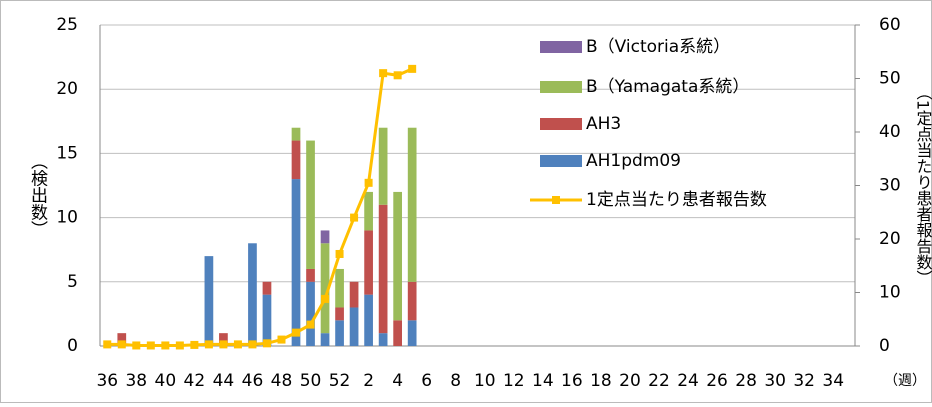 Image resolution: width=932 pixels, height=407 pixels. What do you see at coordinates (195, 381) in the screenshot?
I see `x-tick-label: 42` at bounding box center [195, 381].